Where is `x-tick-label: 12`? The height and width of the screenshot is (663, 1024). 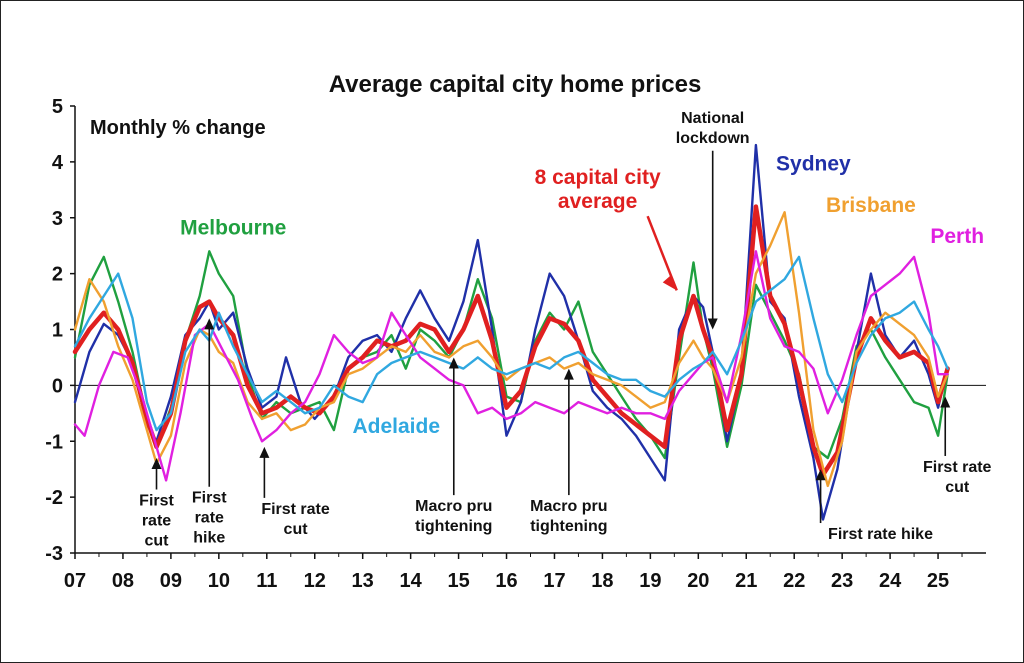
x-tick-label: 12 is located at coordinates (315, 581).